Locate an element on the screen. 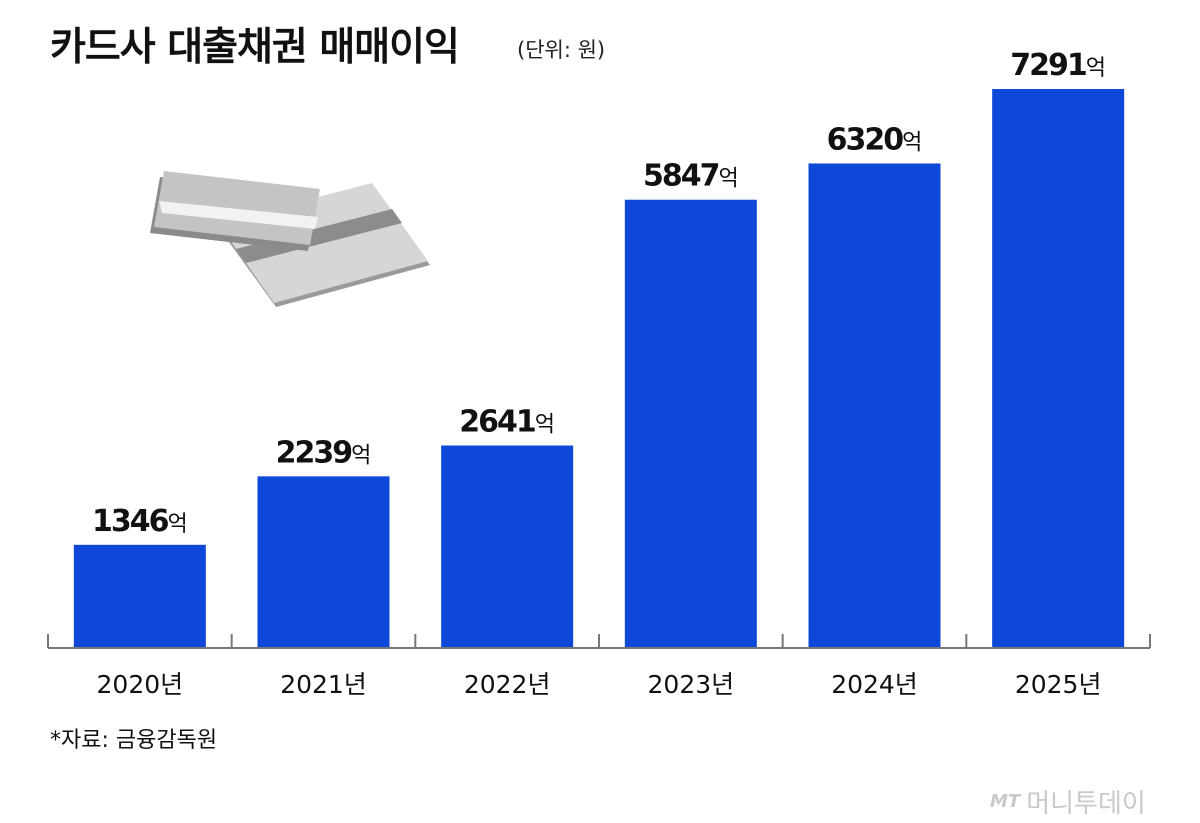 This screenshot has height=823, width=1200. credit-cards-illustration is located at coordinates (290, 239).